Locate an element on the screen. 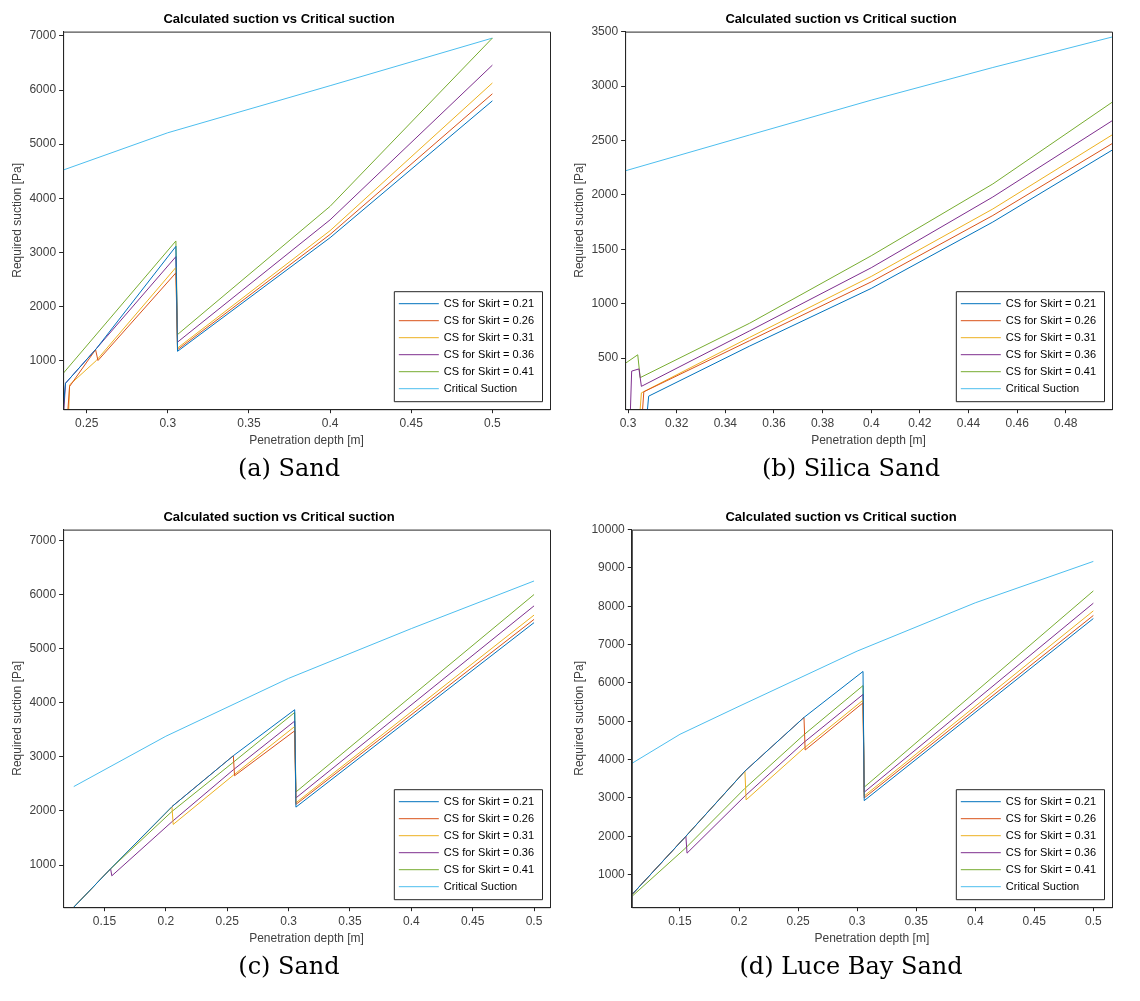 This screenshot has height=1001, width=1140. x-tick-label: 0.44 is located at coordinates (968, 422).